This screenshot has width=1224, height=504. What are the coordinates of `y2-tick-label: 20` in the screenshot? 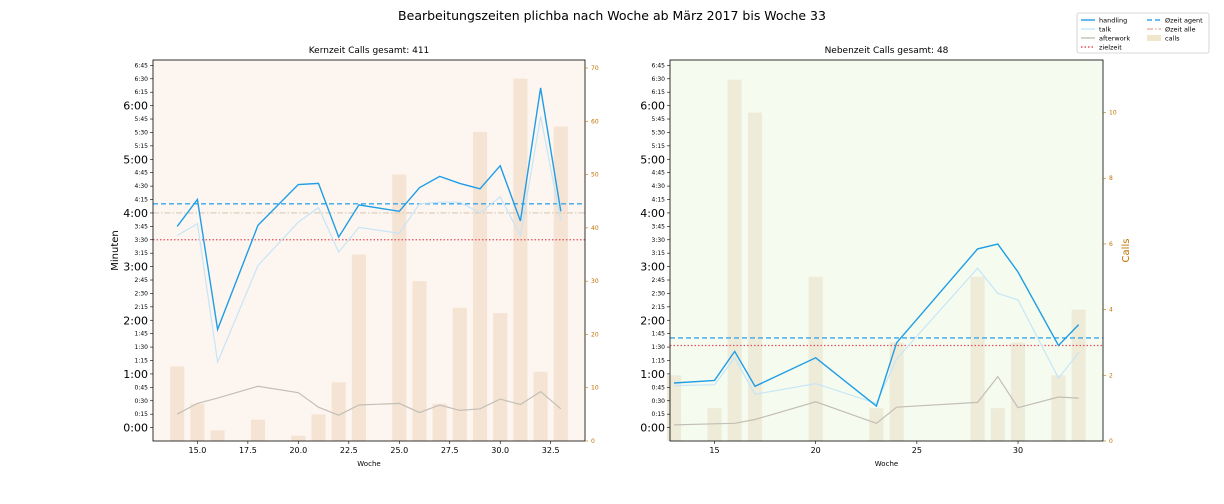 It's located at (595, 334).